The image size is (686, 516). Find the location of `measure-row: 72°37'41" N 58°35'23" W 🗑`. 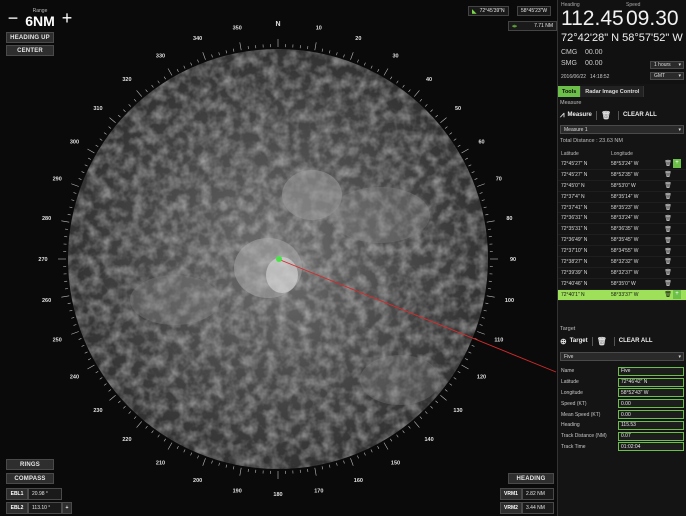

measure-row: 72°37'41" N 58°35'23" W 🗑 is located at coordinates (622, 208).